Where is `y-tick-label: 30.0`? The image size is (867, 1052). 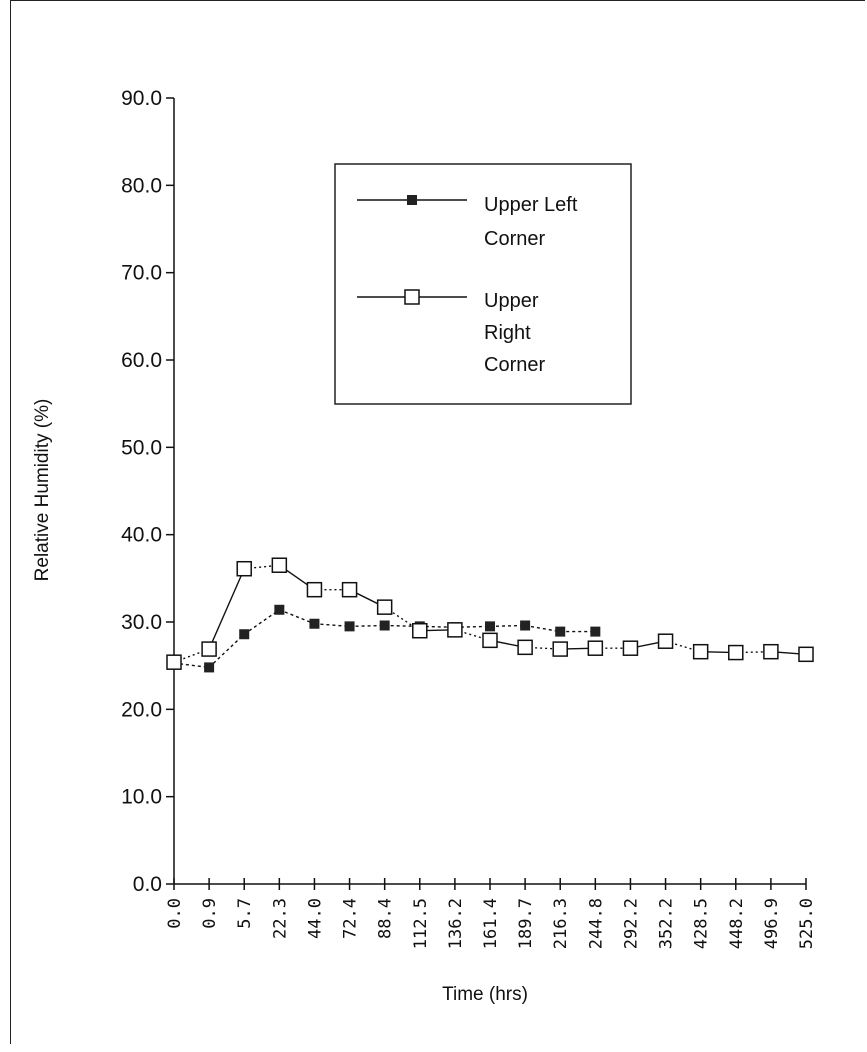
y-tick-label: 30.0 is located at coordinates (141, 622).